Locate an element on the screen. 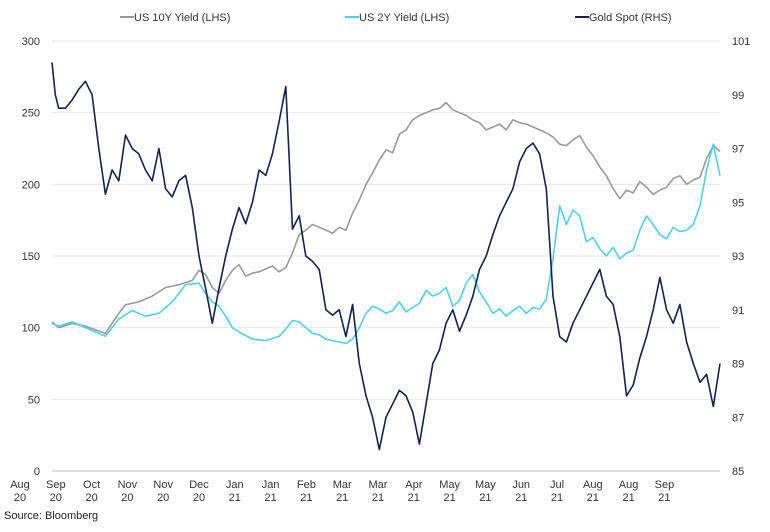 The image size is (770, 532). right-tick-label: 89 is located at coordinates (738, 365).